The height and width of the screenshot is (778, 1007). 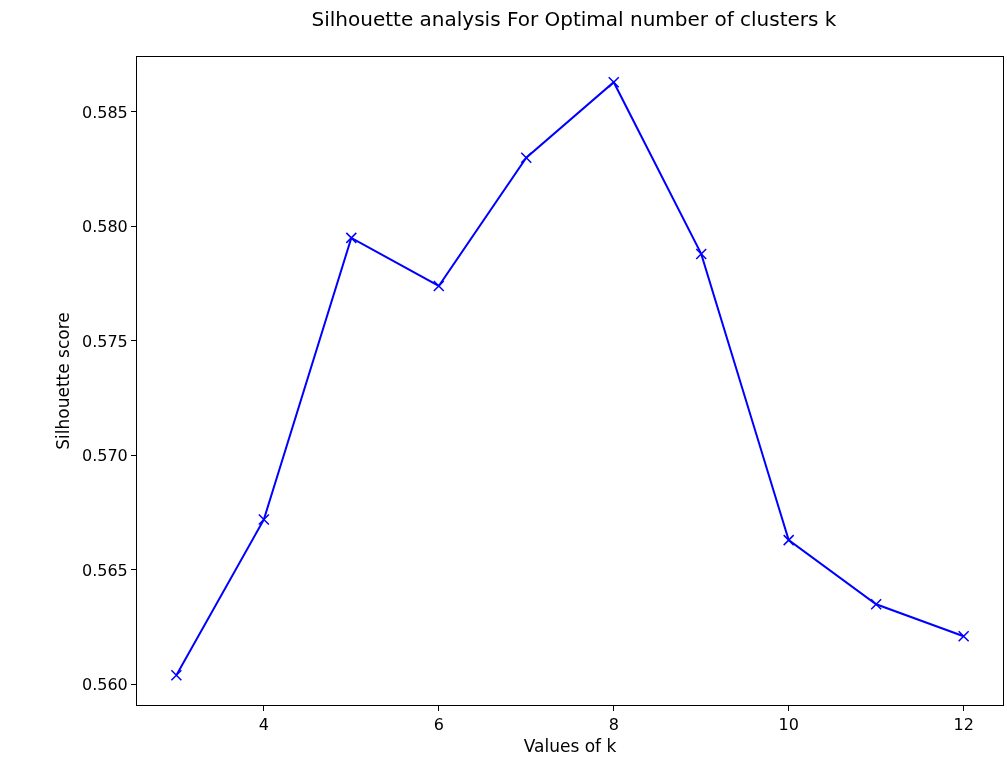 What do you see at coordinates (963, 725) in the screenshot?
I see `x-tick-label: 12` at bounding box center [963, 725].